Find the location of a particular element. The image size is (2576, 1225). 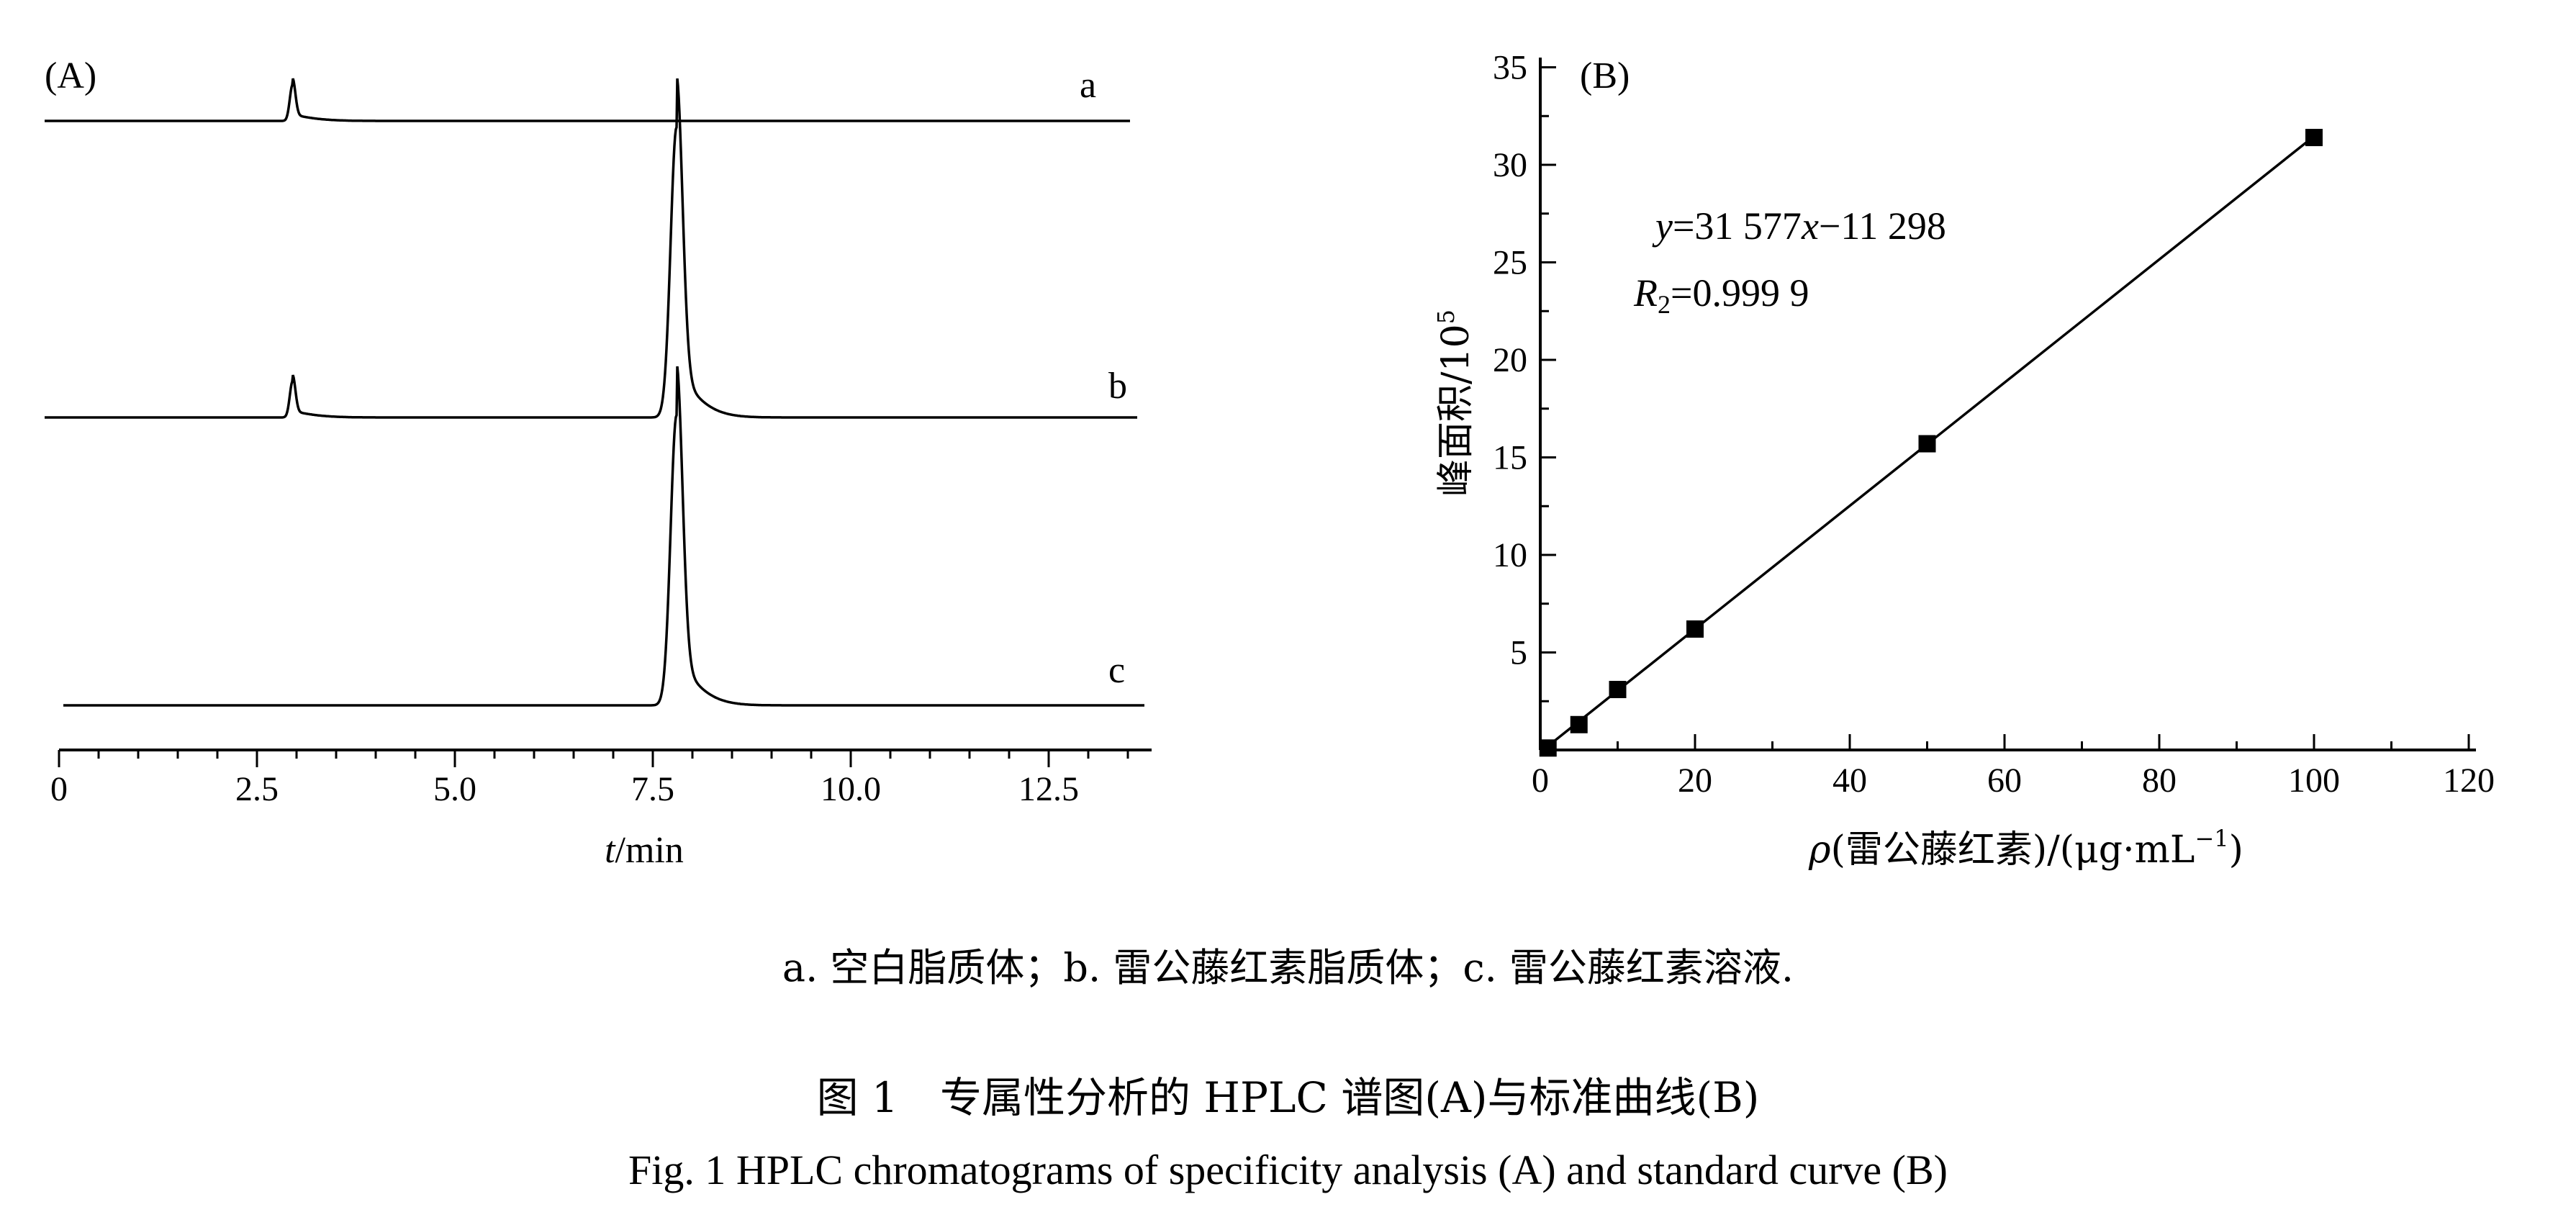

x-tick-label: 10.0 is located at coordinates (851, 789).